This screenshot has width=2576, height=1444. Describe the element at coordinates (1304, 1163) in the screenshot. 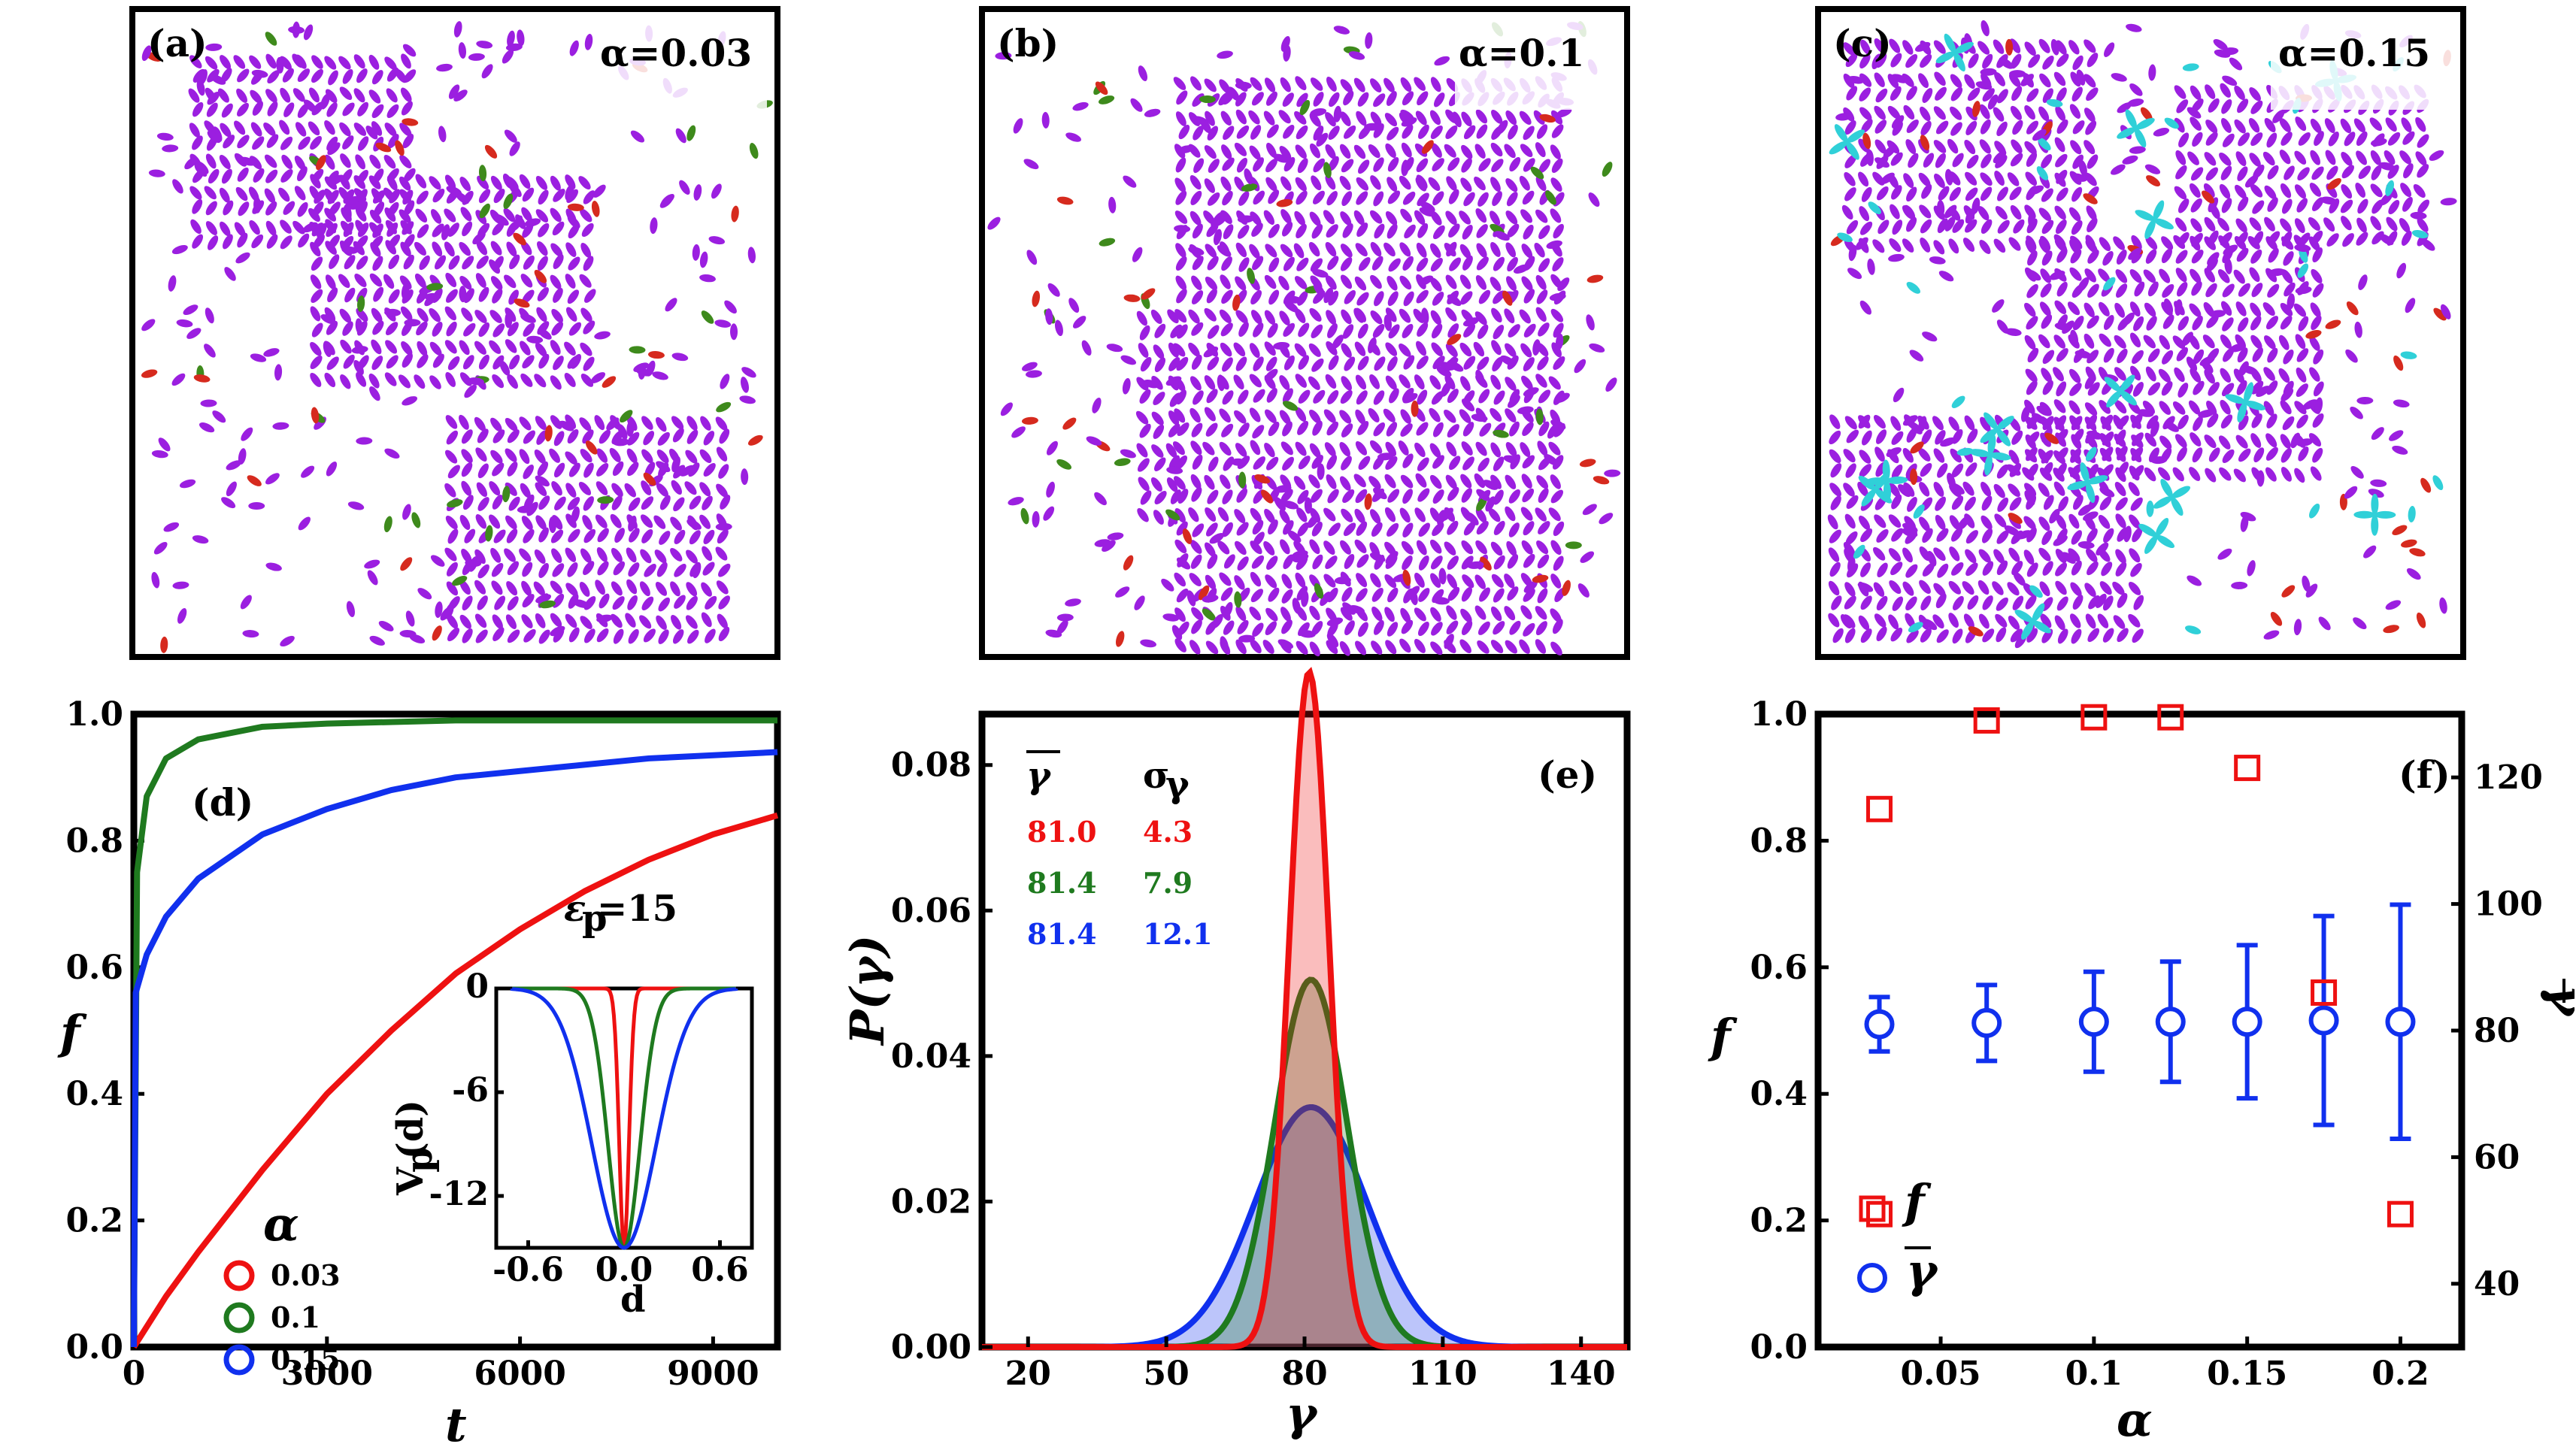

I see `area-green` at that location.